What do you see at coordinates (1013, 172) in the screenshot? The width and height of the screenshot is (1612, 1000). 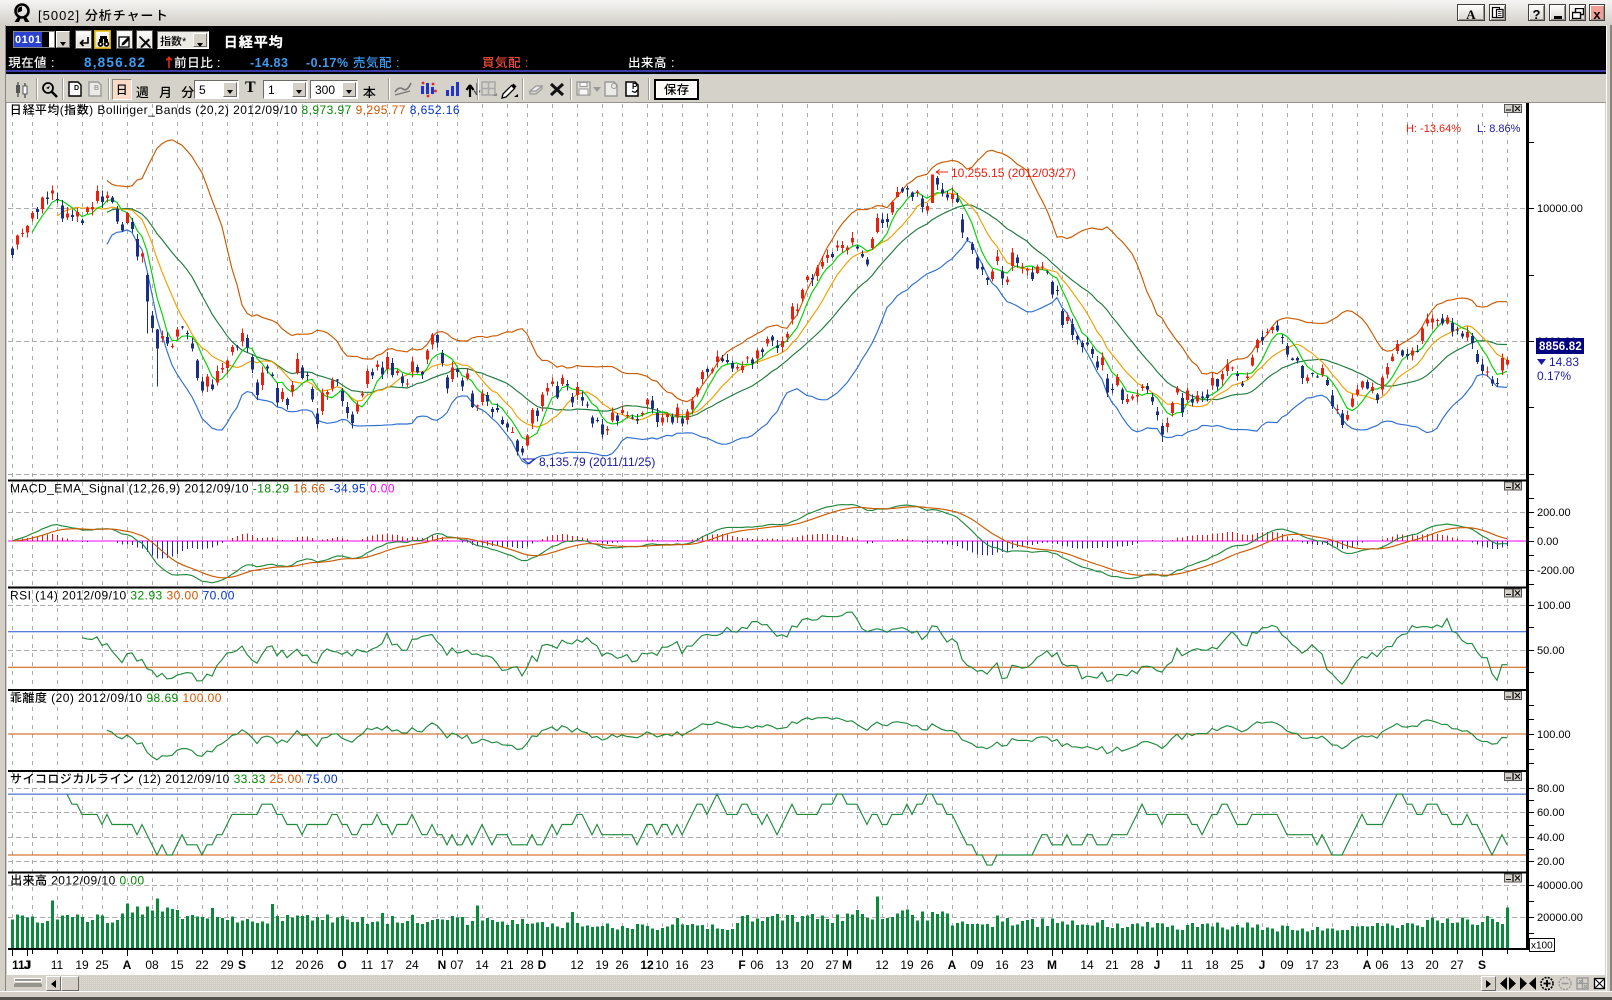 I see `svg-text: 10,255.15 (2012/03/27)` at bounding box center [1013, 172].